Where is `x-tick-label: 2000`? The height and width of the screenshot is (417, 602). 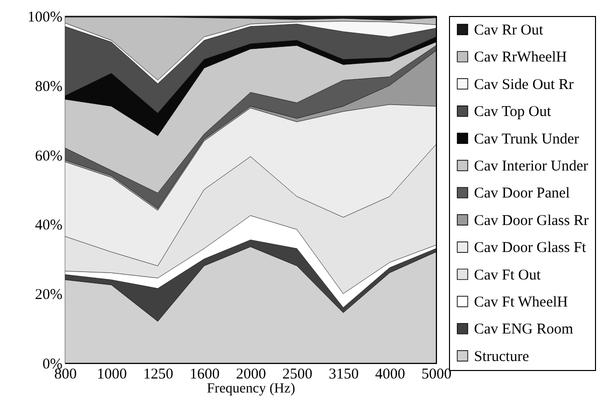
x-tick-label: 2000 is located at coordinates (251, 374).